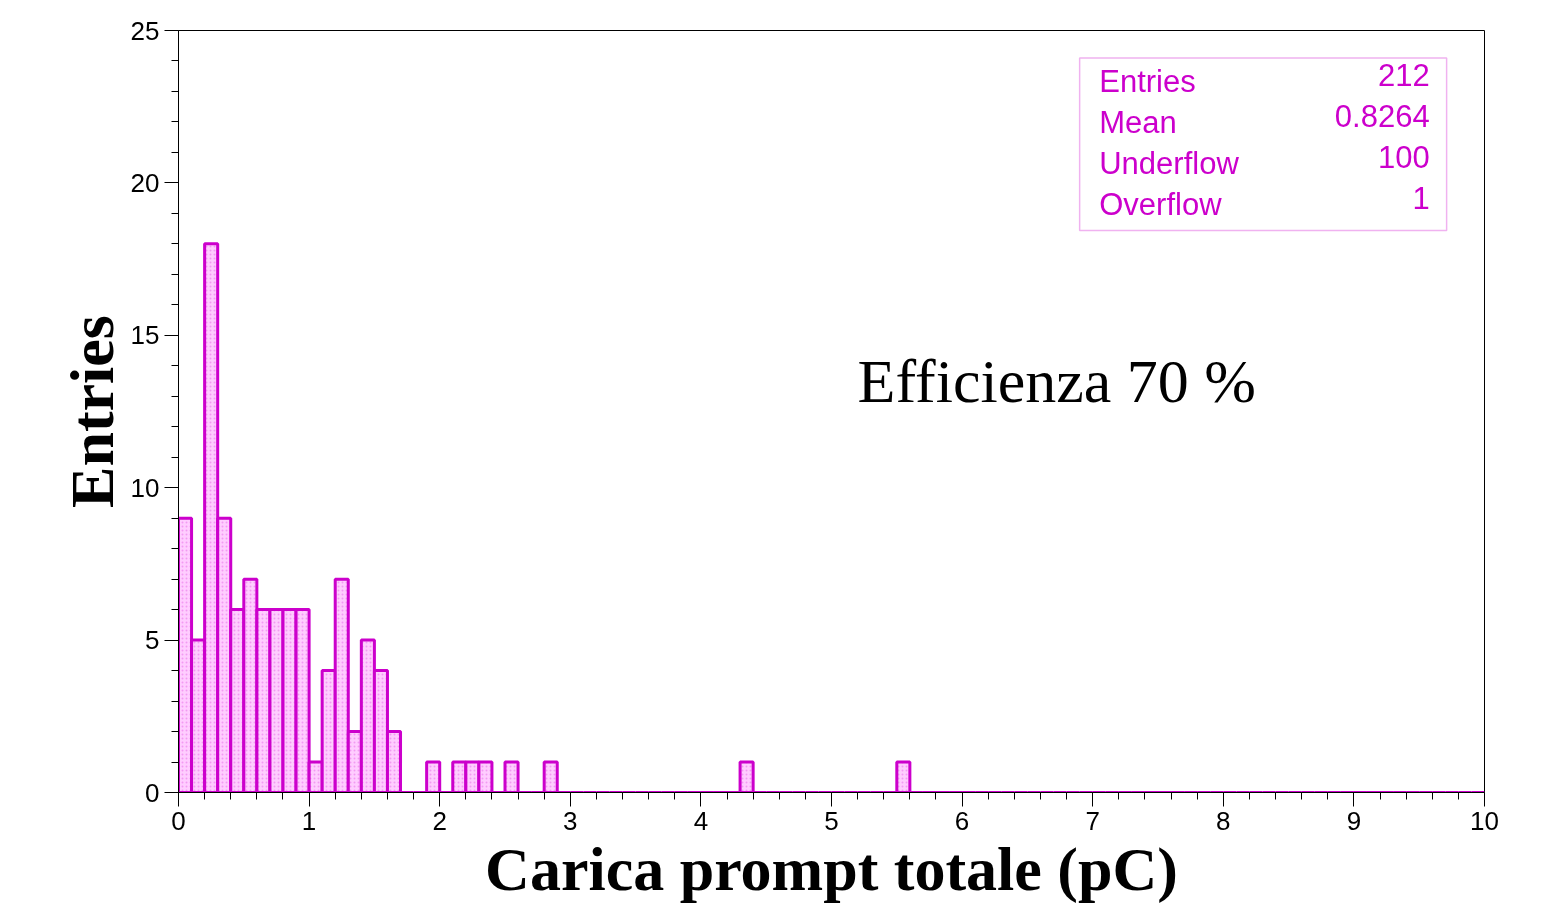 The image size is (1542, 921). What do you see at coordinates (1403, 76) in the screenshot?
I see `annotation: 212` at bounding box center [1403, 76].